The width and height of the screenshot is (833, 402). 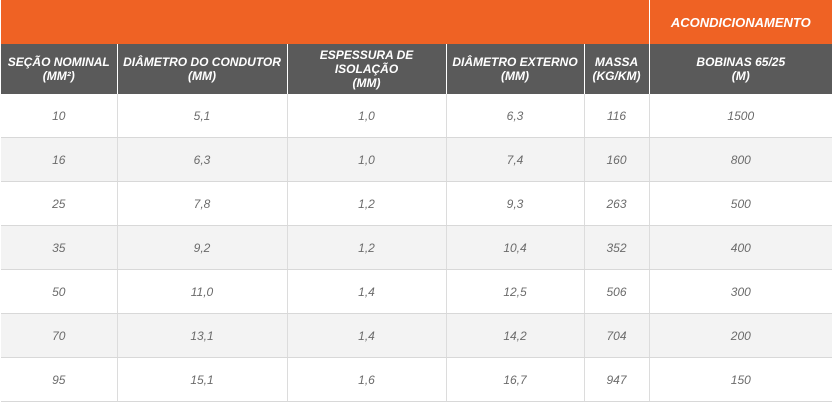 I want to click on table-cell: 160, so click(x=616, y=159).